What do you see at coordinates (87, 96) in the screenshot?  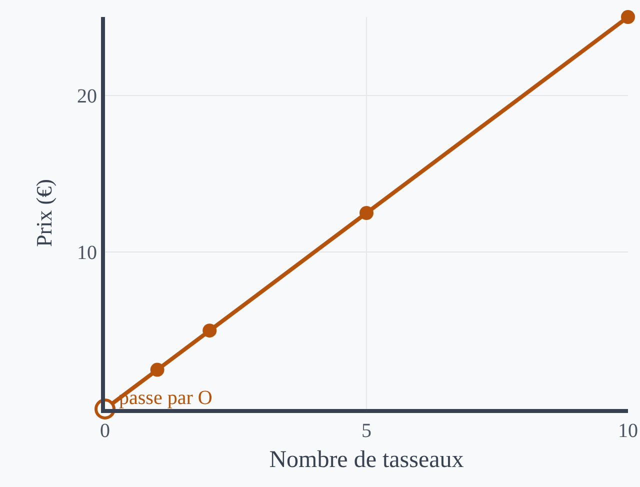 I see `y-tick-label: 20` at bounding box center [87, 96].